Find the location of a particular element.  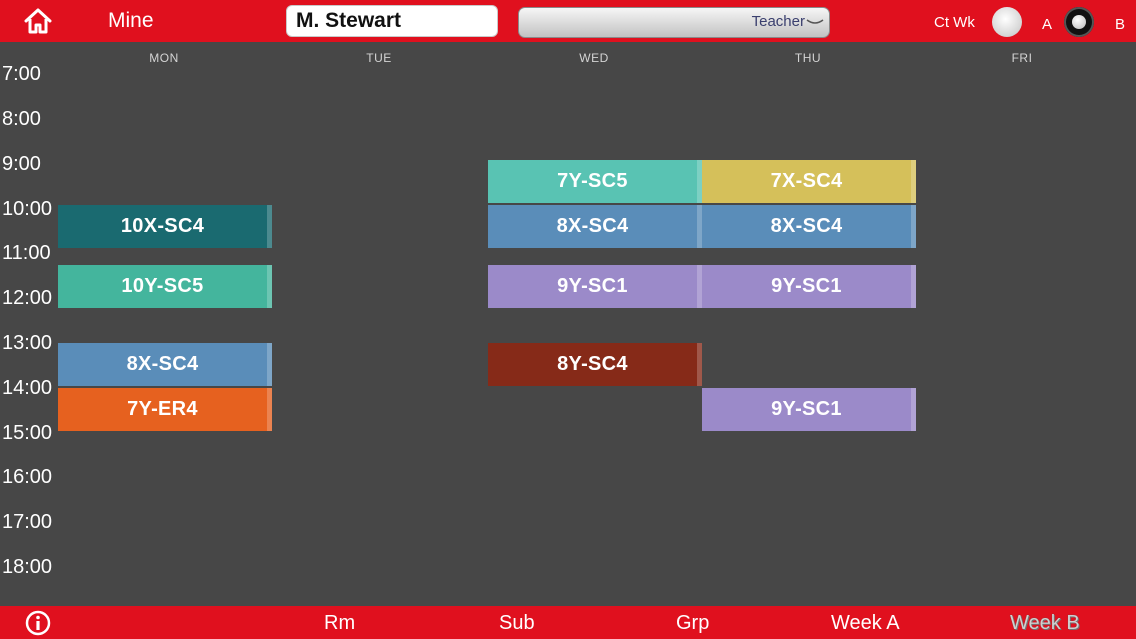

info-icon is located at coordinates (38, 623).